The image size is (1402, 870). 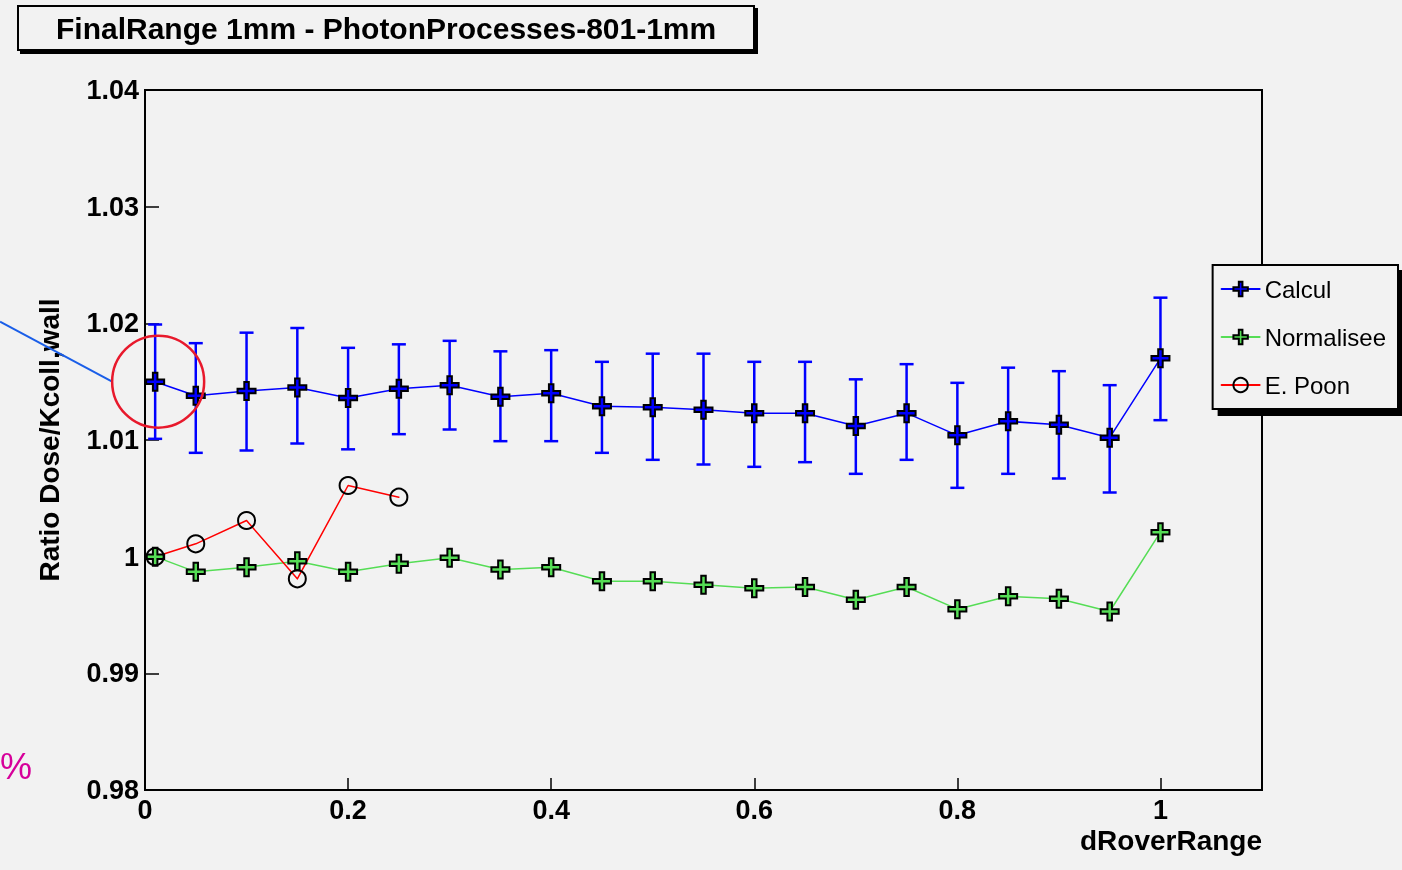 I want to click on y-tick-label: 1.02, so click(x=112, y=323).